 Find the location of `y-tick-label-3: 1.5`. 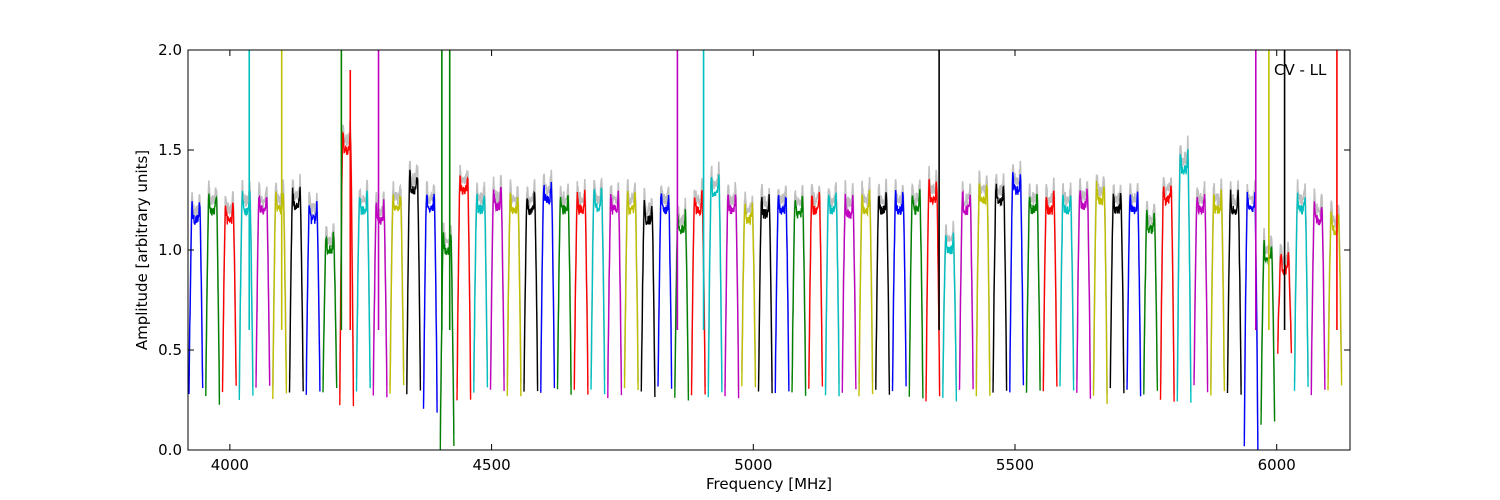

y-tick-label-3: 1.5 is located at coordinates (170, 150).